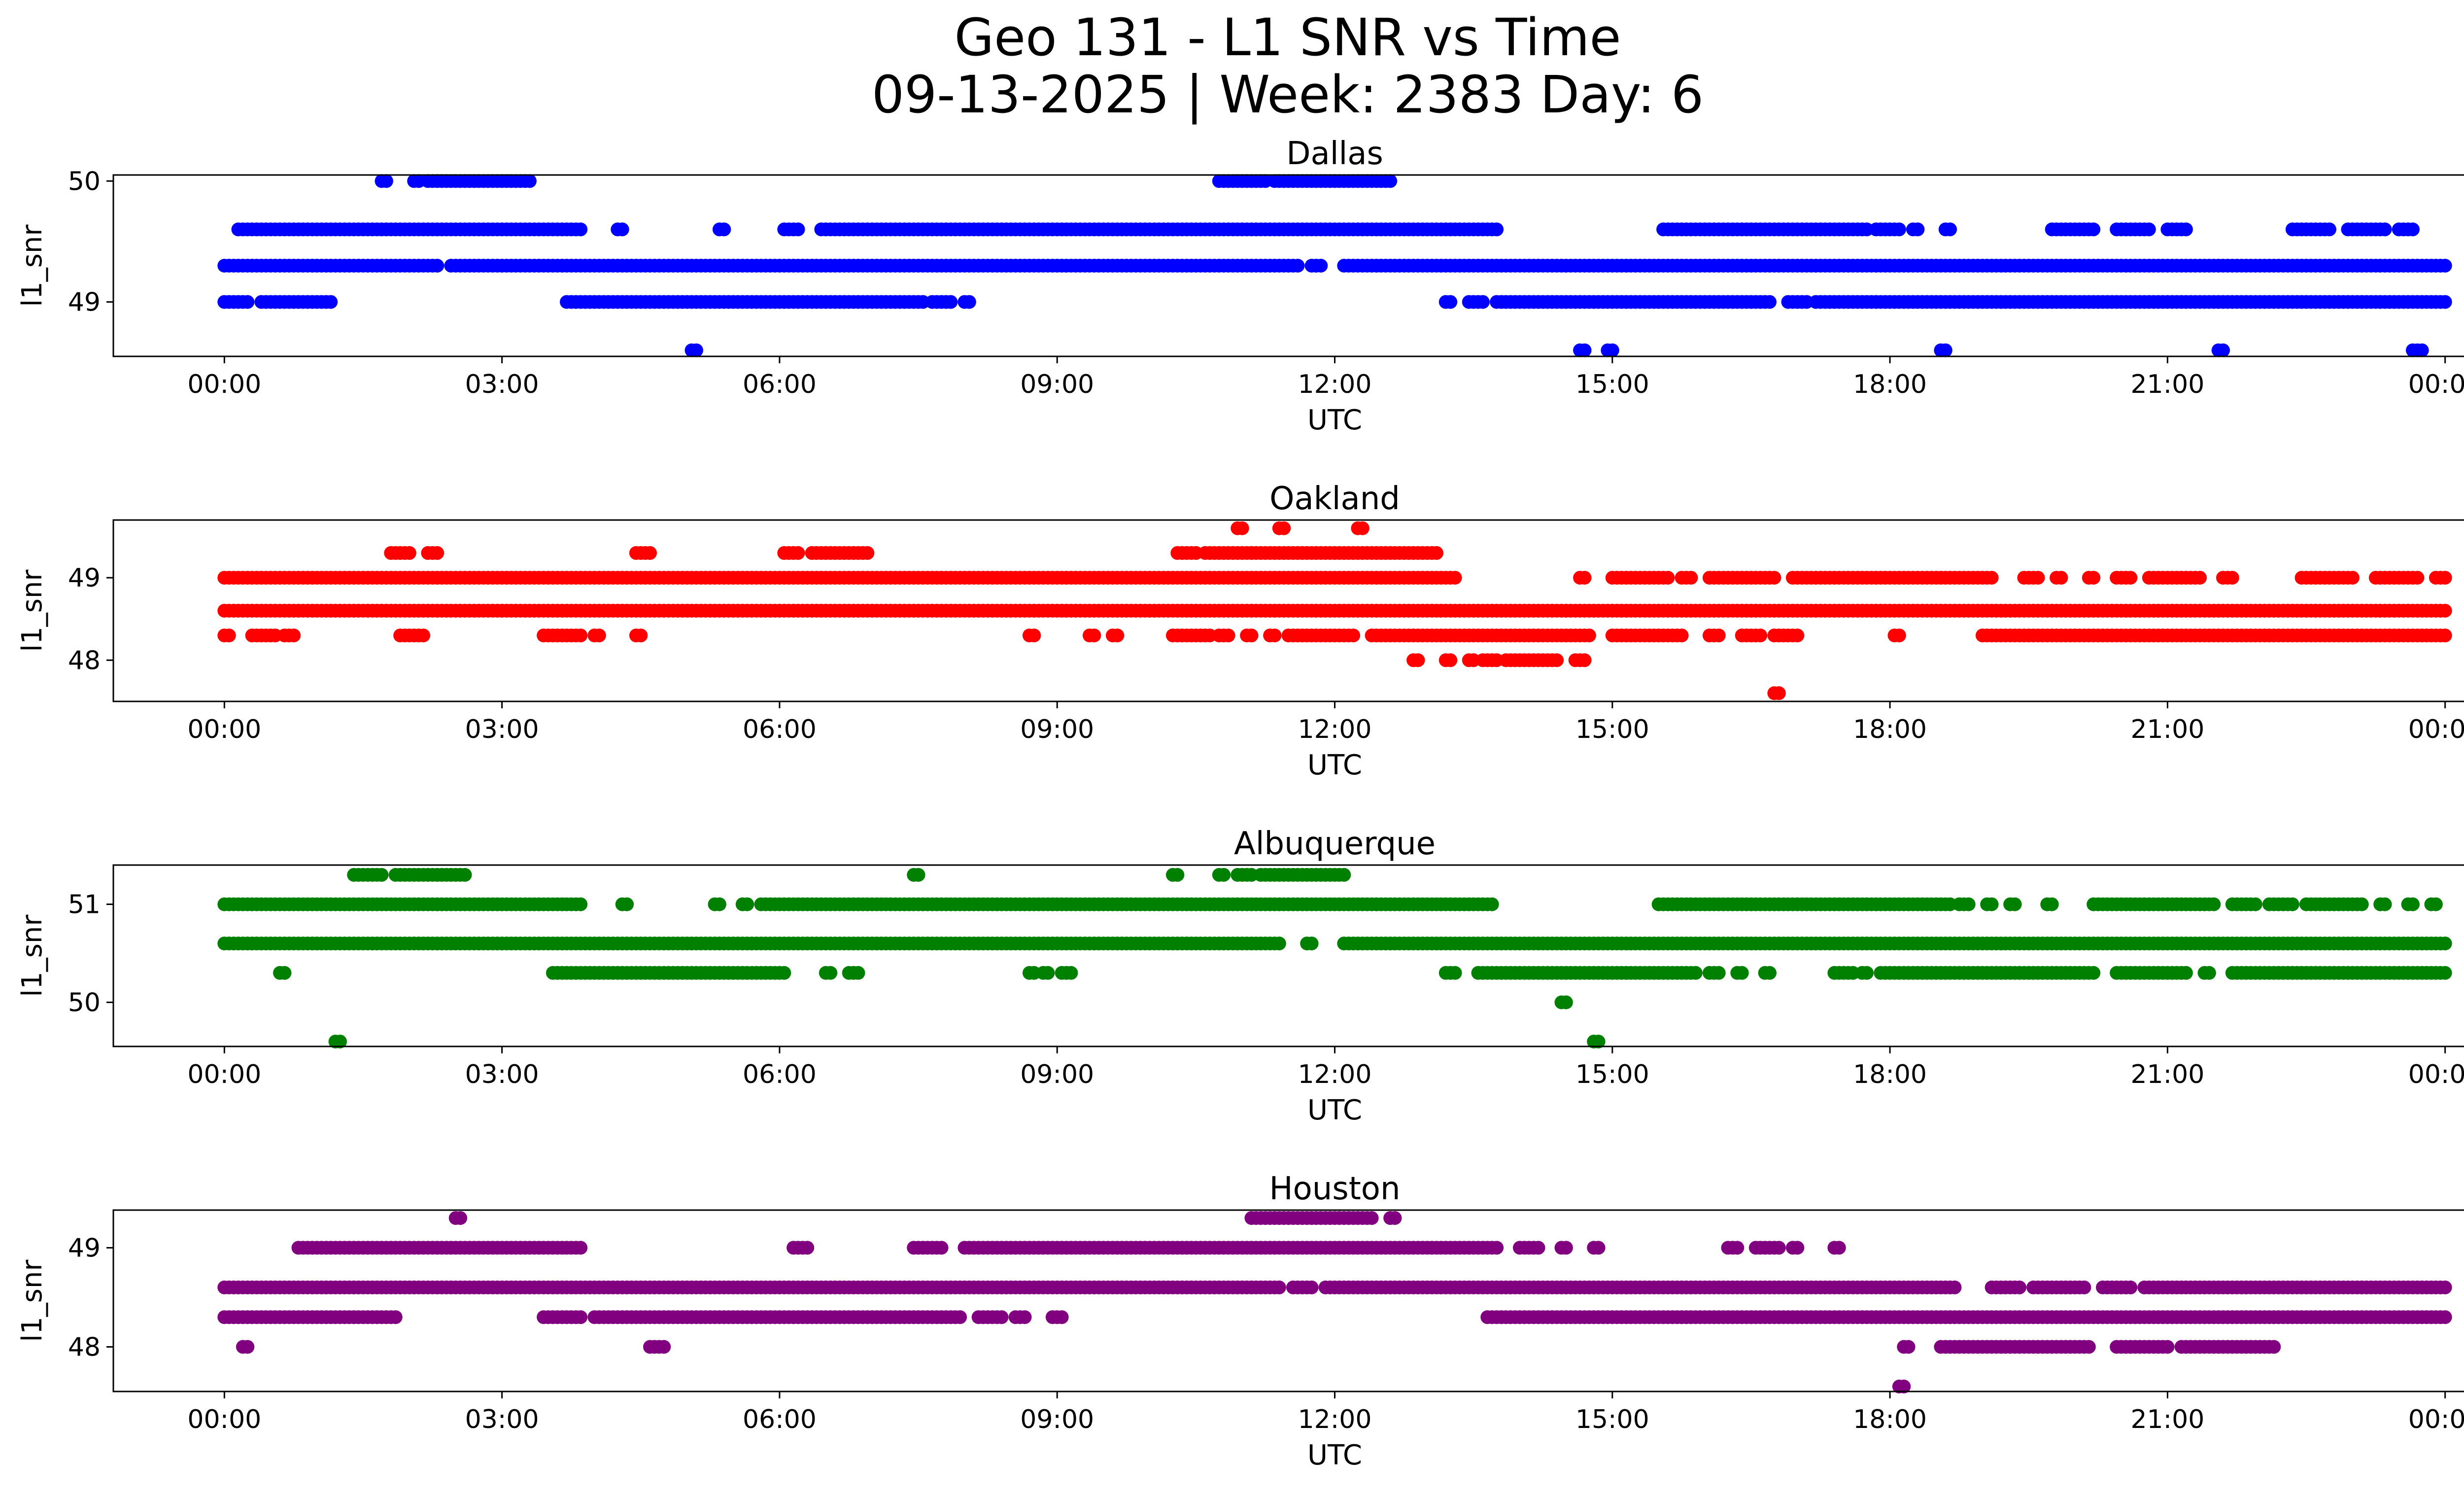 This screenshot has width=2464, height=1495. Describe the element at coordinates (780, 729) in the screenshot. I see `x-tick-label: 06:00` at that location.